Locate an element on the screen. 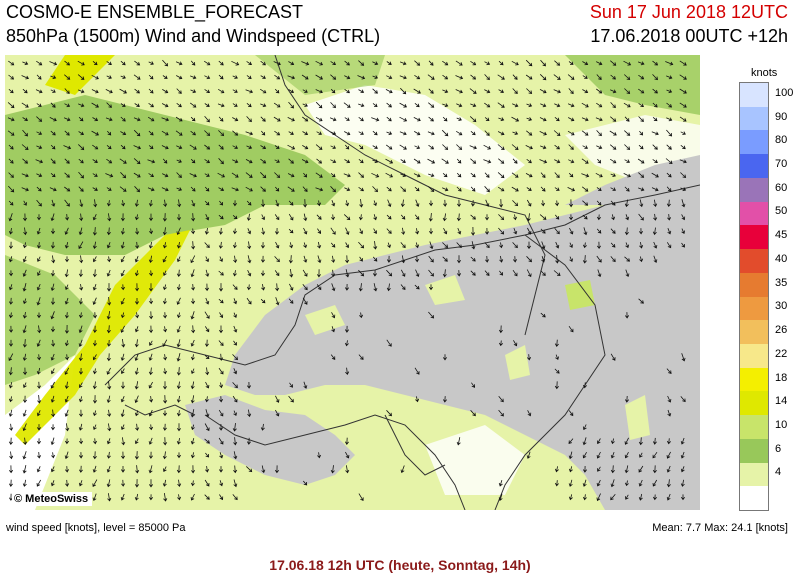 The width and height of the screenshot is (800, 579). legend-label: 100 is located at coordinates (784, 92).